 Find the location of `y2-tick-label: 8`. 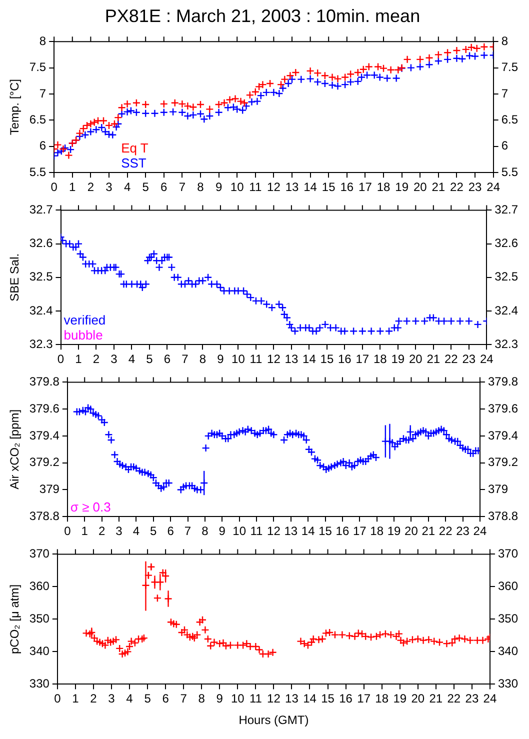

y2-tick-label: 8 is located at coordinates (504, 41).